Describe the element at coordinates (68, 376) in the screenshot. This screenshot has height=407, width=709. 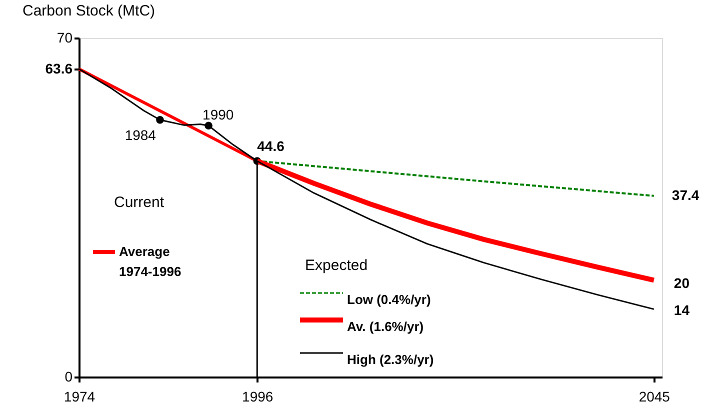
I see `y-tick-label: 0` at that location.